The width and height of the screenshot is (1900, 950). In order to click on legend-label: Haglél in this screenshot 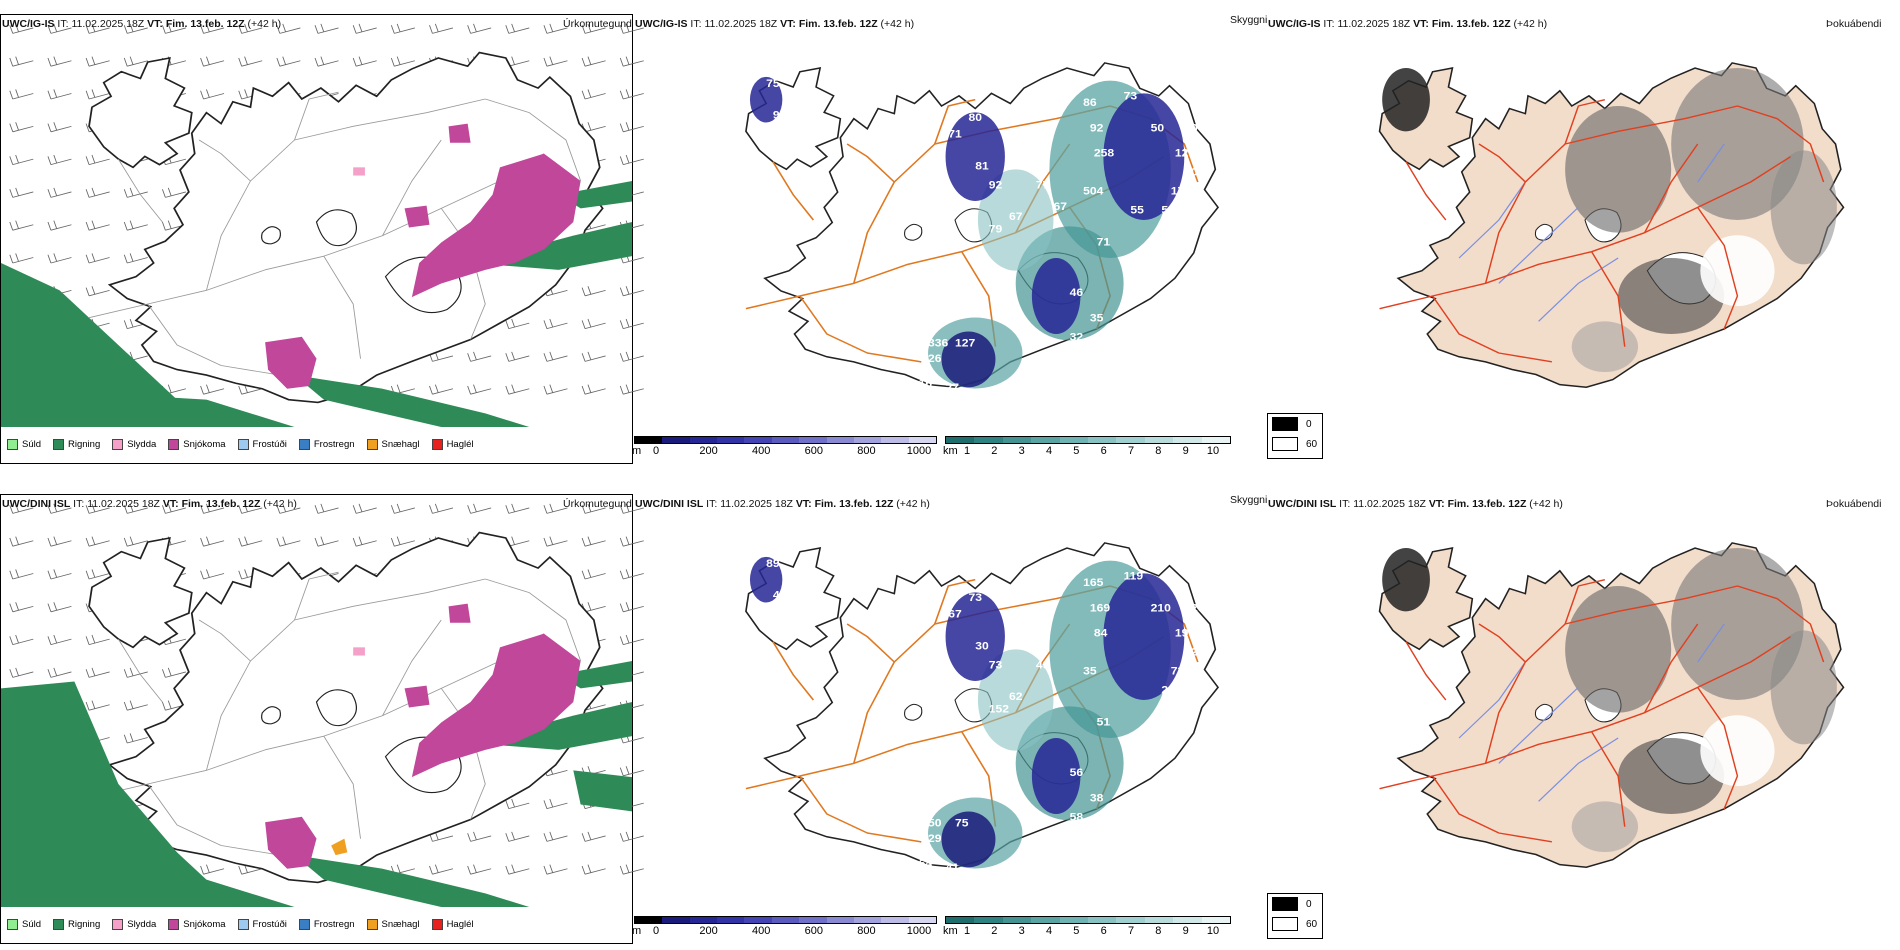, I will do `click(460, 924)`.